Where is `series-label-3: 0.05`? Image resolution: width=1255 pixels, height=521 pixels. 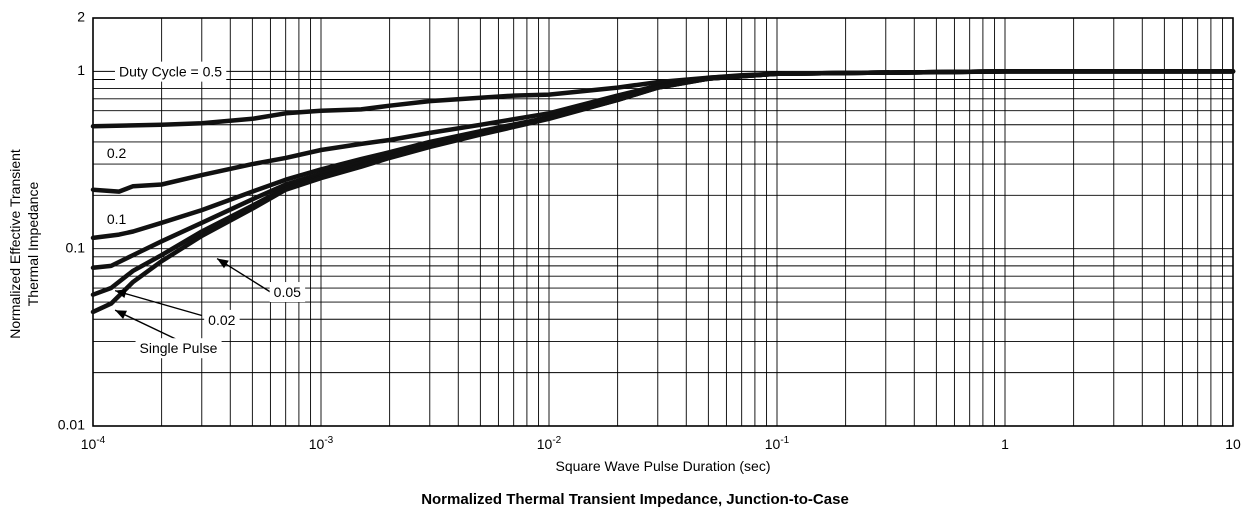
series-label-3: 0.05 is located at coordinates (287, 292).